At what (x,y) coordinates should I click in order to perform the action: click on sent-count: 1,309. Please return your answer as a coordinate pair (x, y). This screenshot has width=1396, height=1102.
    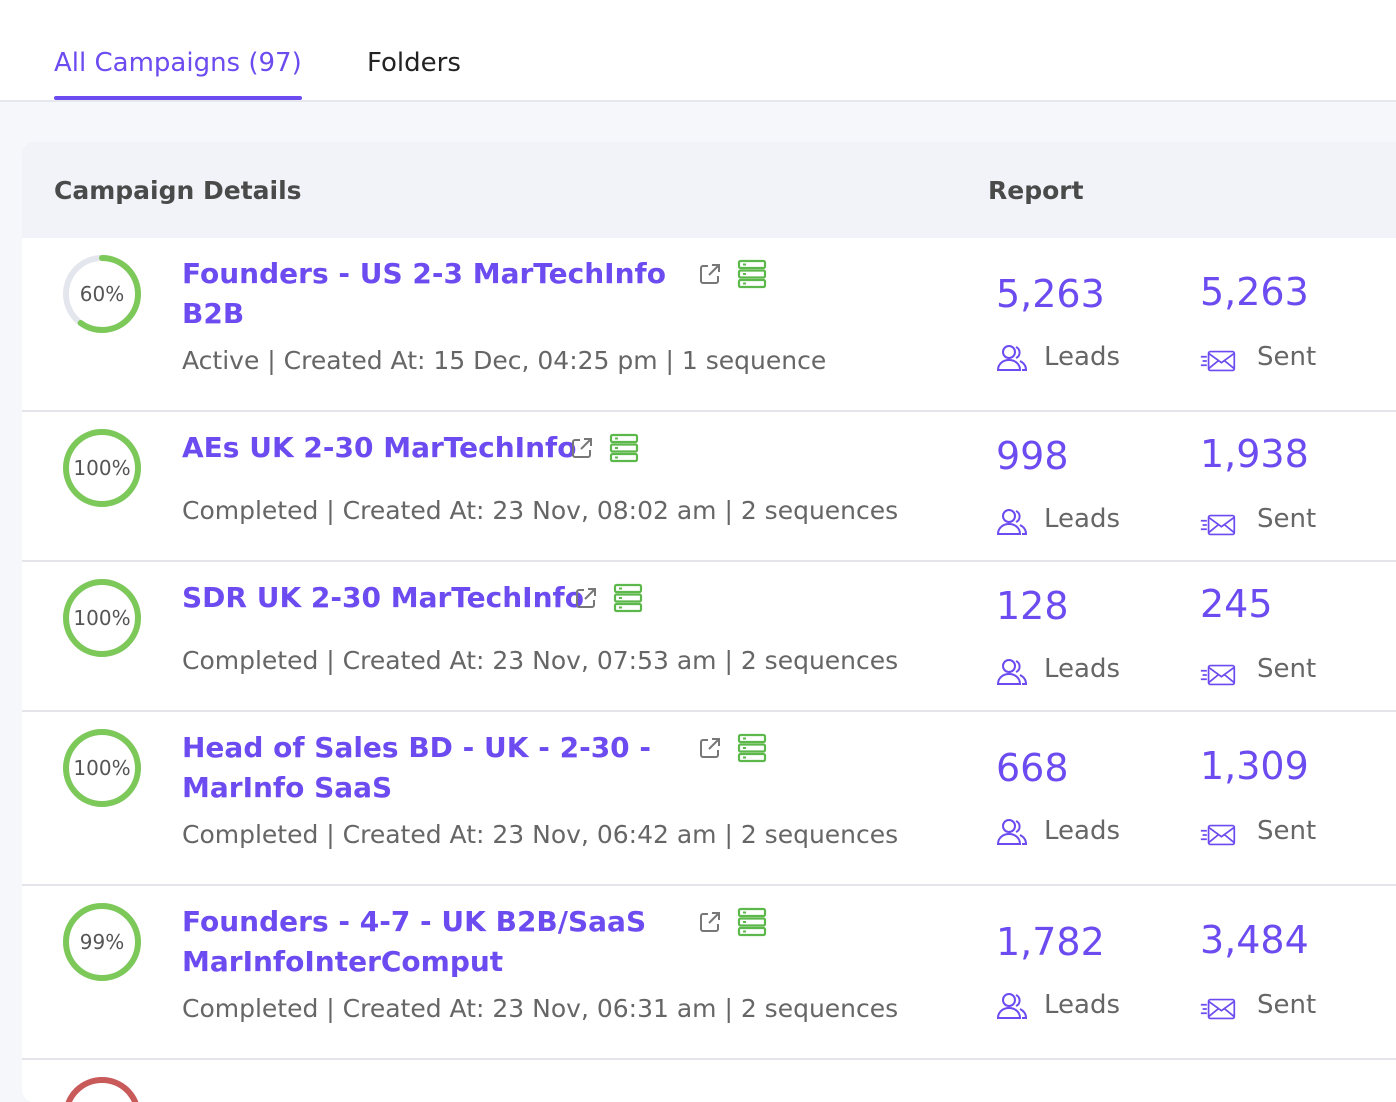
    Looking at the image, I should click on (1254, 766).